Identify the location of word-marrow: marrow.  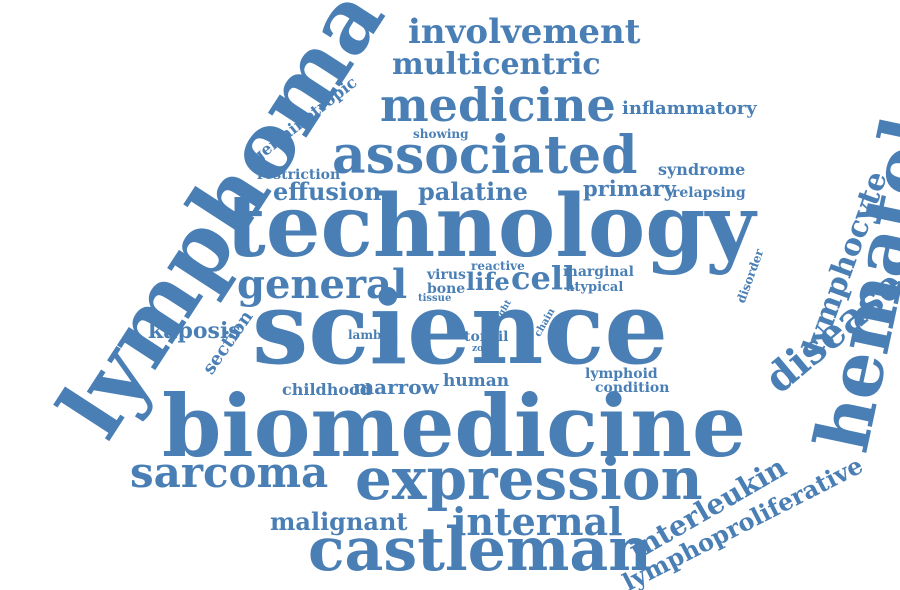
(396, 387).